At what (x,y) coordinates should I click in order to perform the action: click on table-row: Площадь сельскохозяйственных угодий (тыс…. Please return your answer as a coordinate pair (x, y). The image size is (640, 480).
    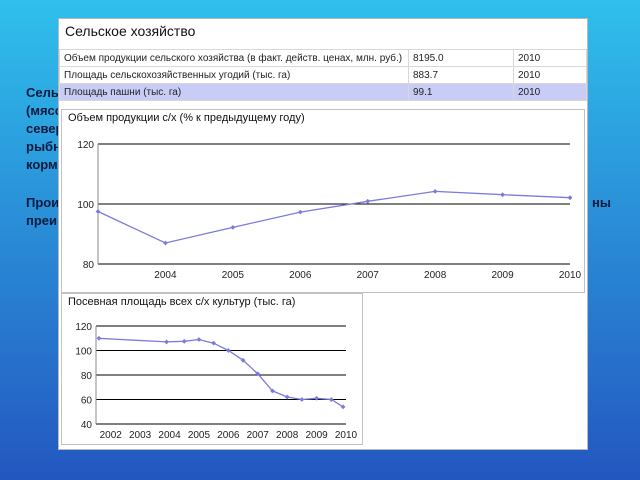
    Looking at the image, I should click on (323, 75).